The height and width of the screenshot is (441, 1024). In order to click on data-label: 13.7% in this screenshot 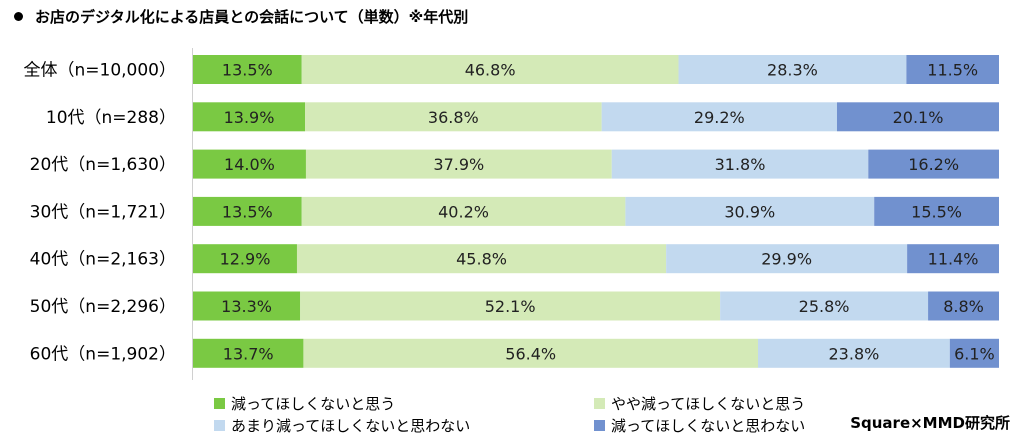, I will do `click(248, 353)`.